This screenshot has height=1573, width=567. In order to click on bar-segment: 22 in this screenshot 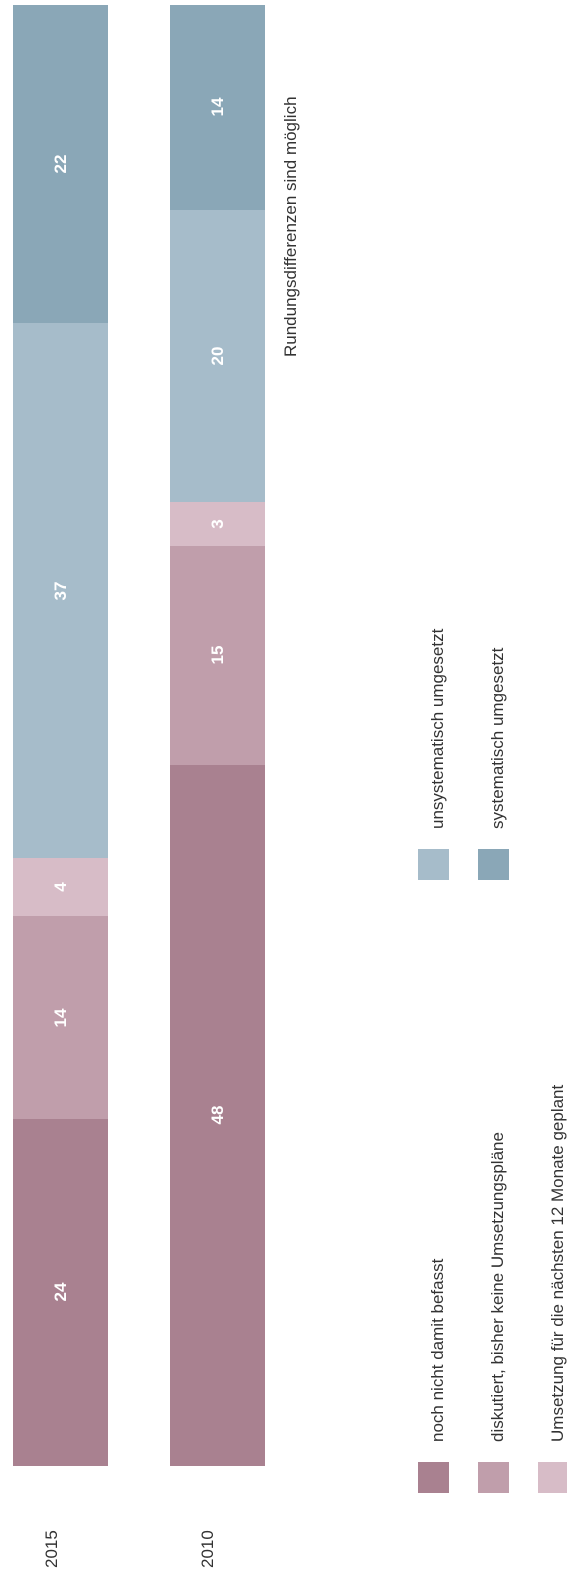, I will do `click(60, 164)`.